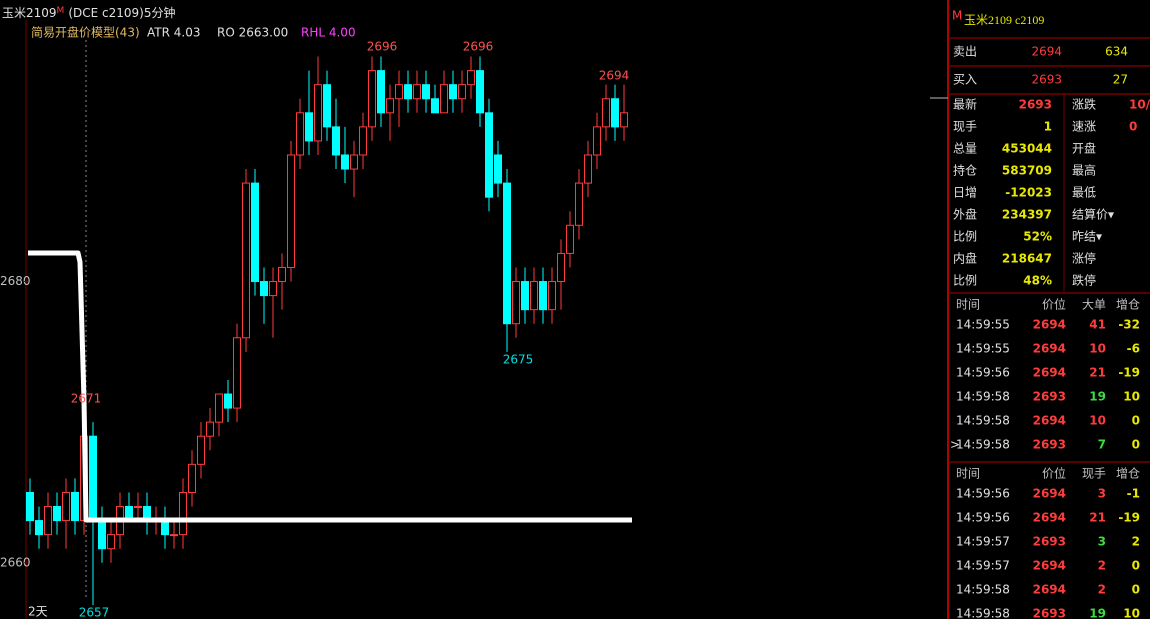 The width and height of the screenshot is (1150, 619). What do you see at coordinates (983, 518) in the screenshot?
I see `tick-time: 14:59:56` at bounding box center [983, 518].